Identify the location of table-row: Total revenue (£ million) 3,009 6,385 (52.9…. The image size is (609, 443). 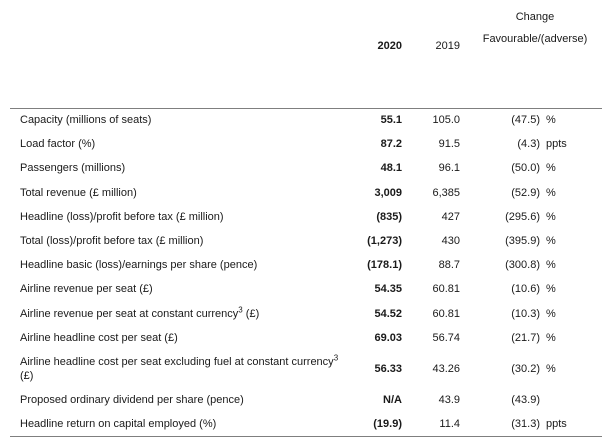
(306, 193).